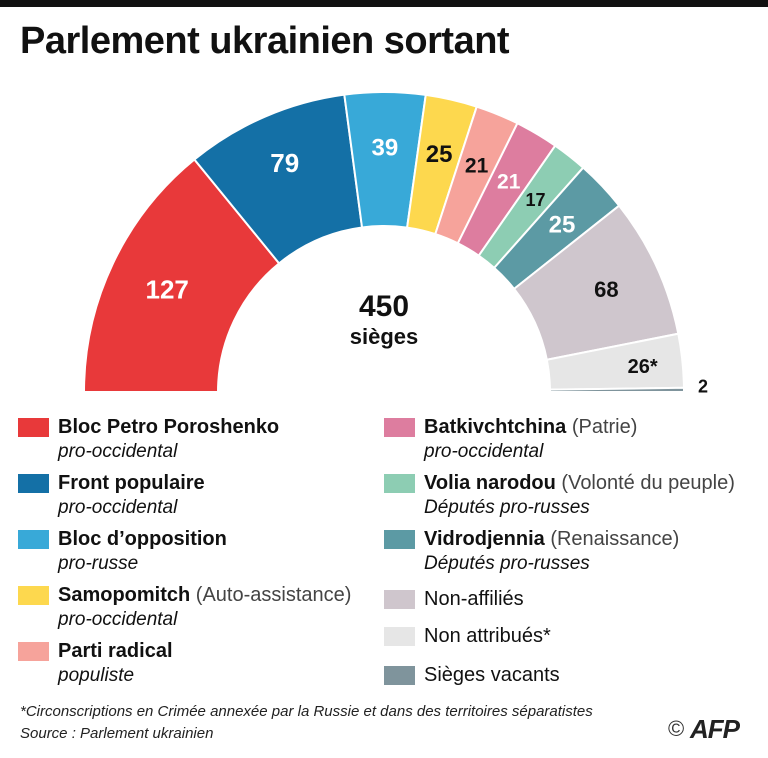 The height and width of the screenshot is (758, 768). What do you see at coordinates (131, 483) in the screenshot?
I see `legend-label: Front populaire` at bounding box center [131, 483].